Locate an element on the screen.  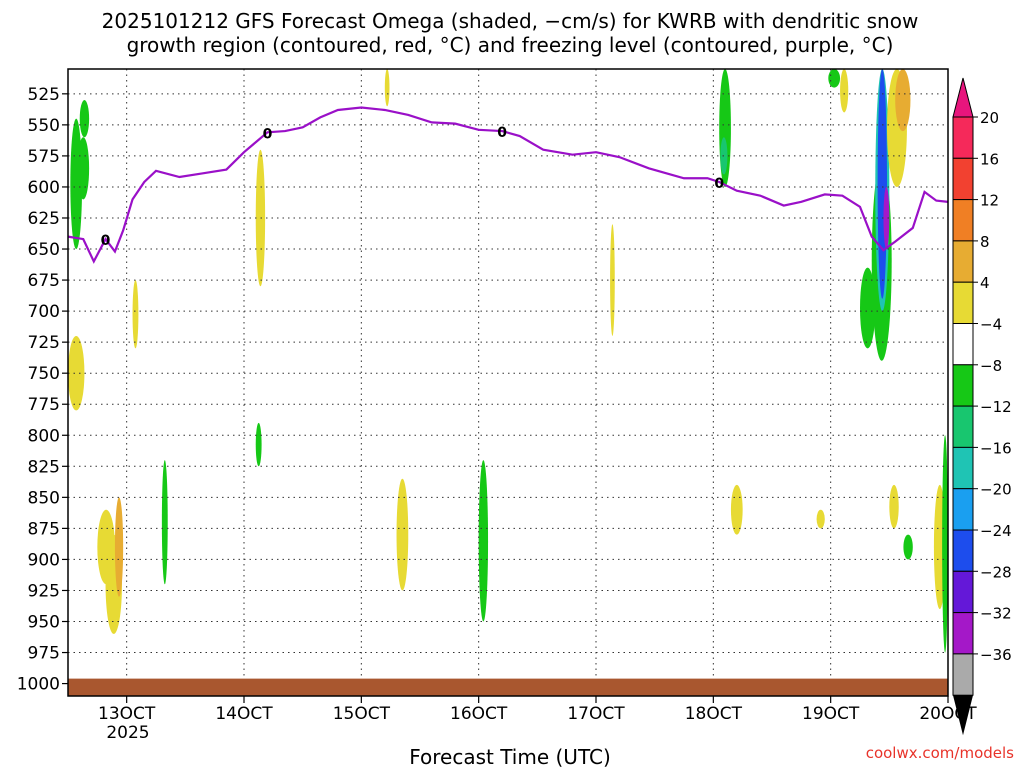
y-tick-label: 700 is located at coordinates (44, 312).